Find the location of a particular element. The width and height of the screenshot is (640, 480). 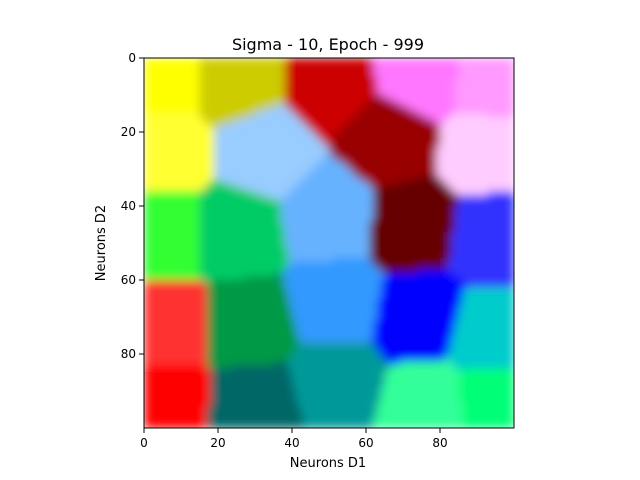

x-tick-label: 60 is located at coordinates (365, 443).